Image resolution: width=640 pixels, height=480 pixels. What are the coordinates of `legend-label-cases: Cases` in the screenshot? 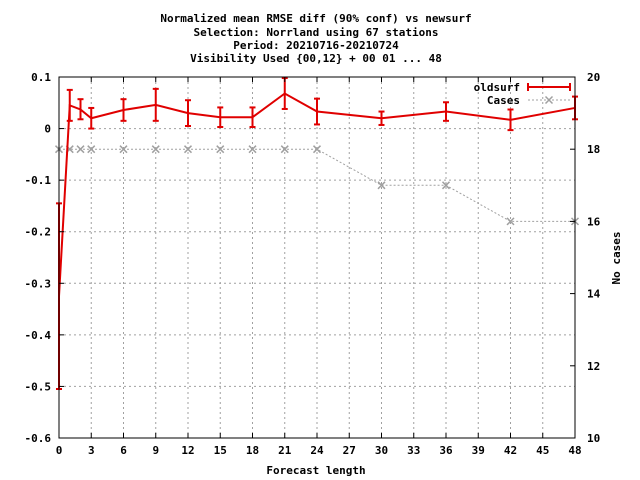 It's located at (503, 100).